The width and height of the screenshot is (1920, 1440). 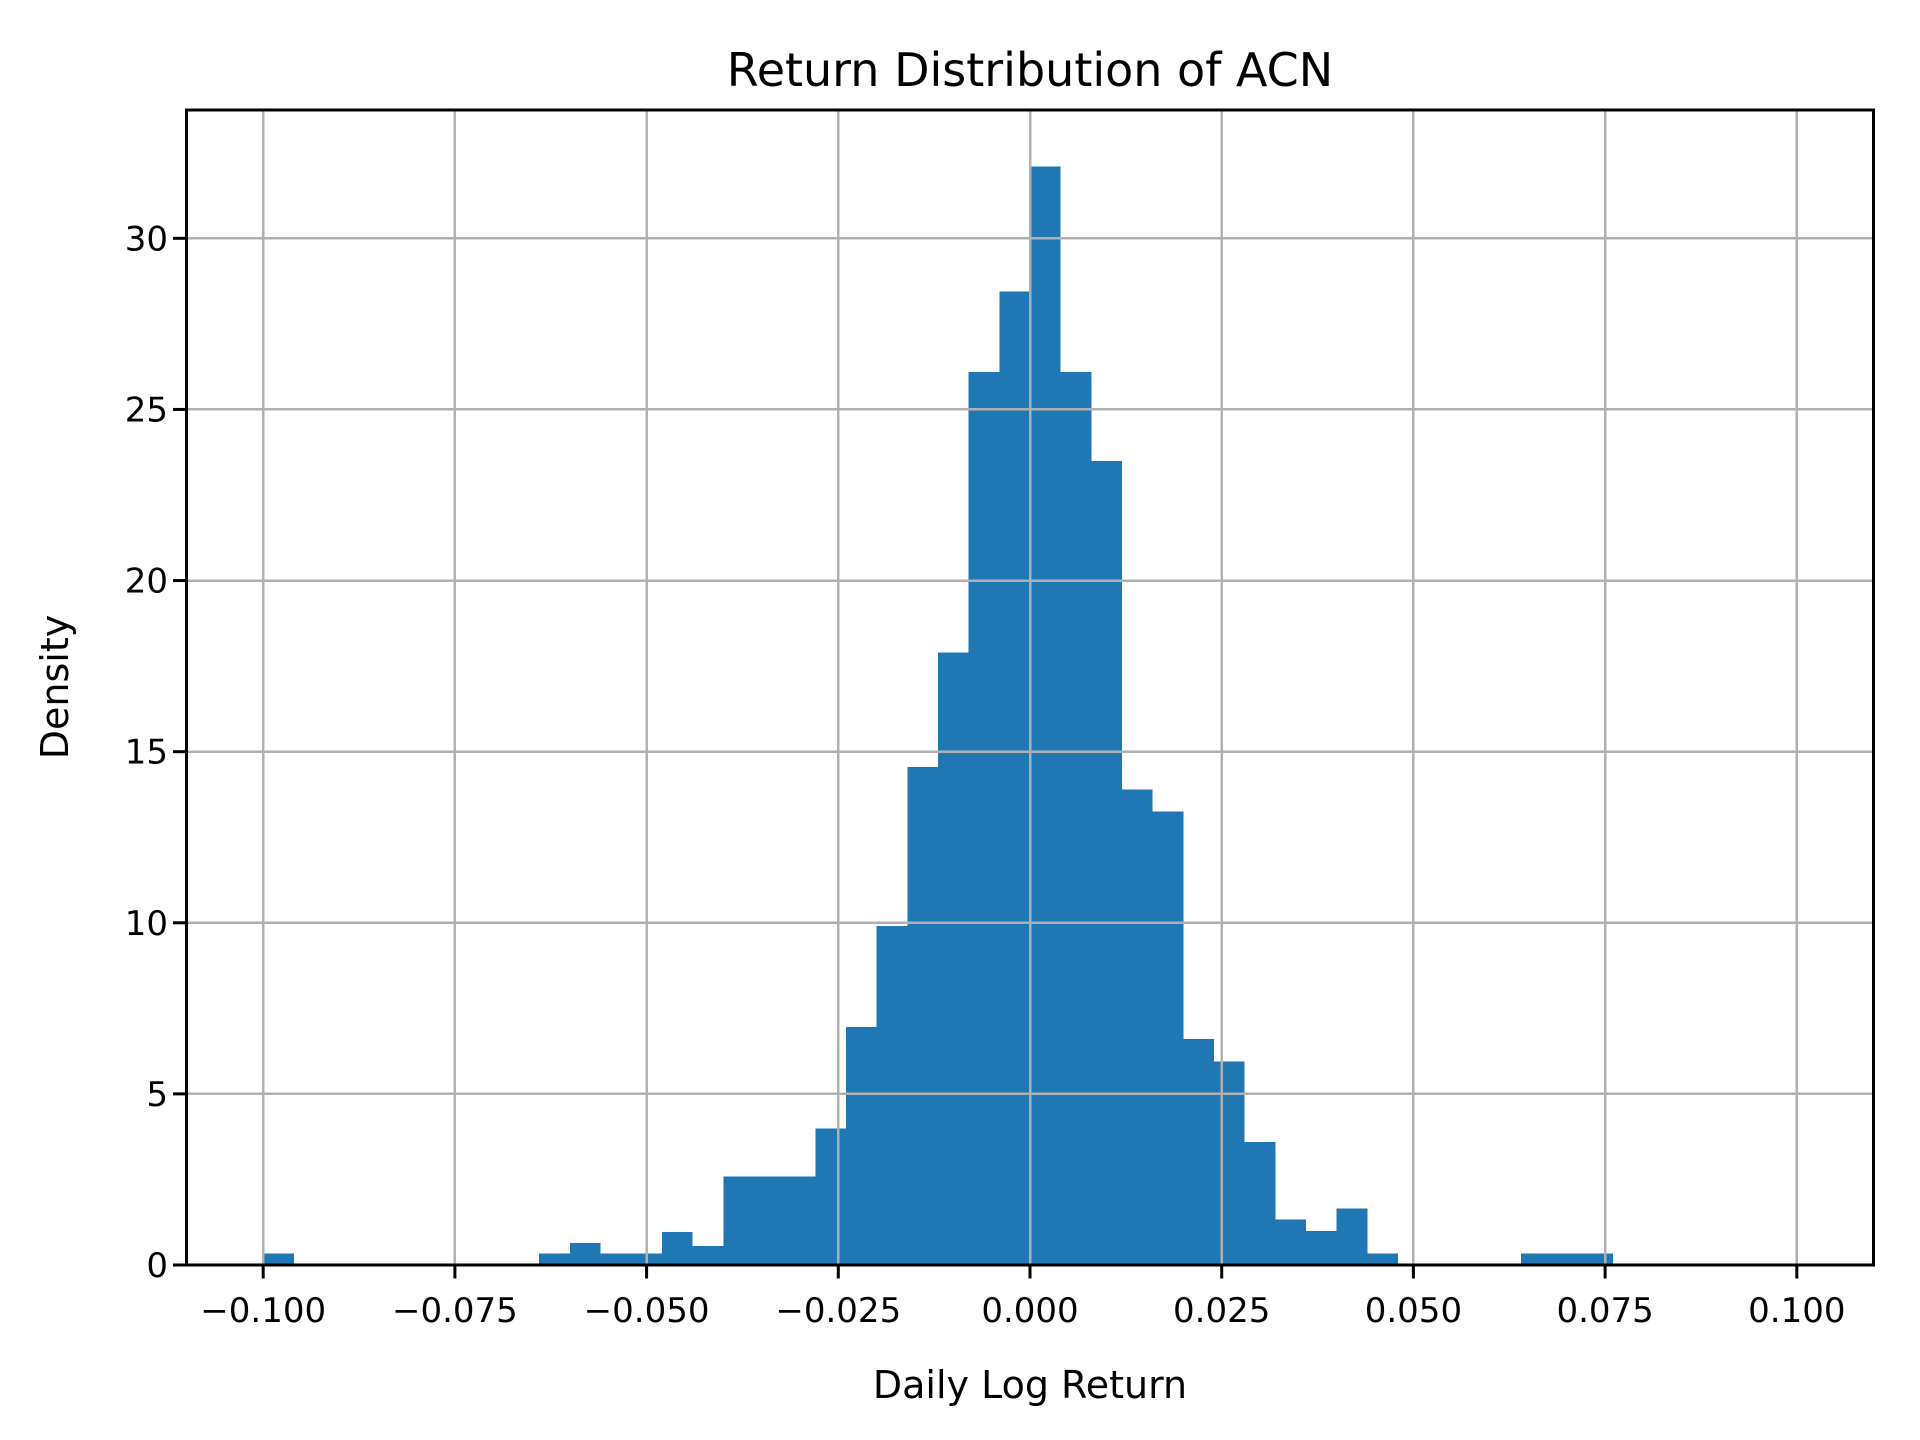 What do you see at coordinates (157, 1266) in the screenshot?
I see `y-tick-label: 0` at bounding box center [157, 1266].